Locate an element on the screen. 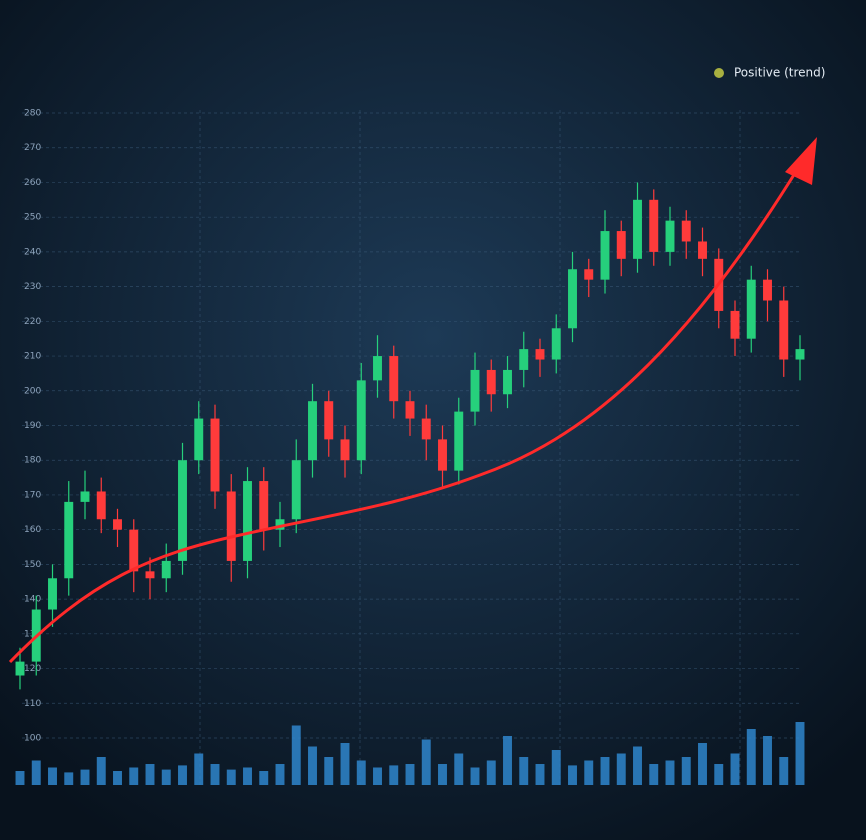 Image resolution: width=866 pixels, height=840 pixels. y-tick-label: 160 is located at coordinates (32, 530).